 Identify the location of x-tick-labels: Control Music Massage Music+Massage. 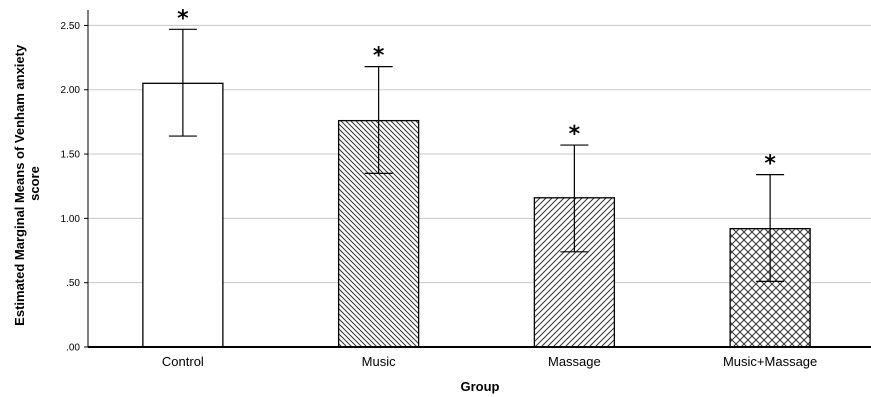
(489, 361).